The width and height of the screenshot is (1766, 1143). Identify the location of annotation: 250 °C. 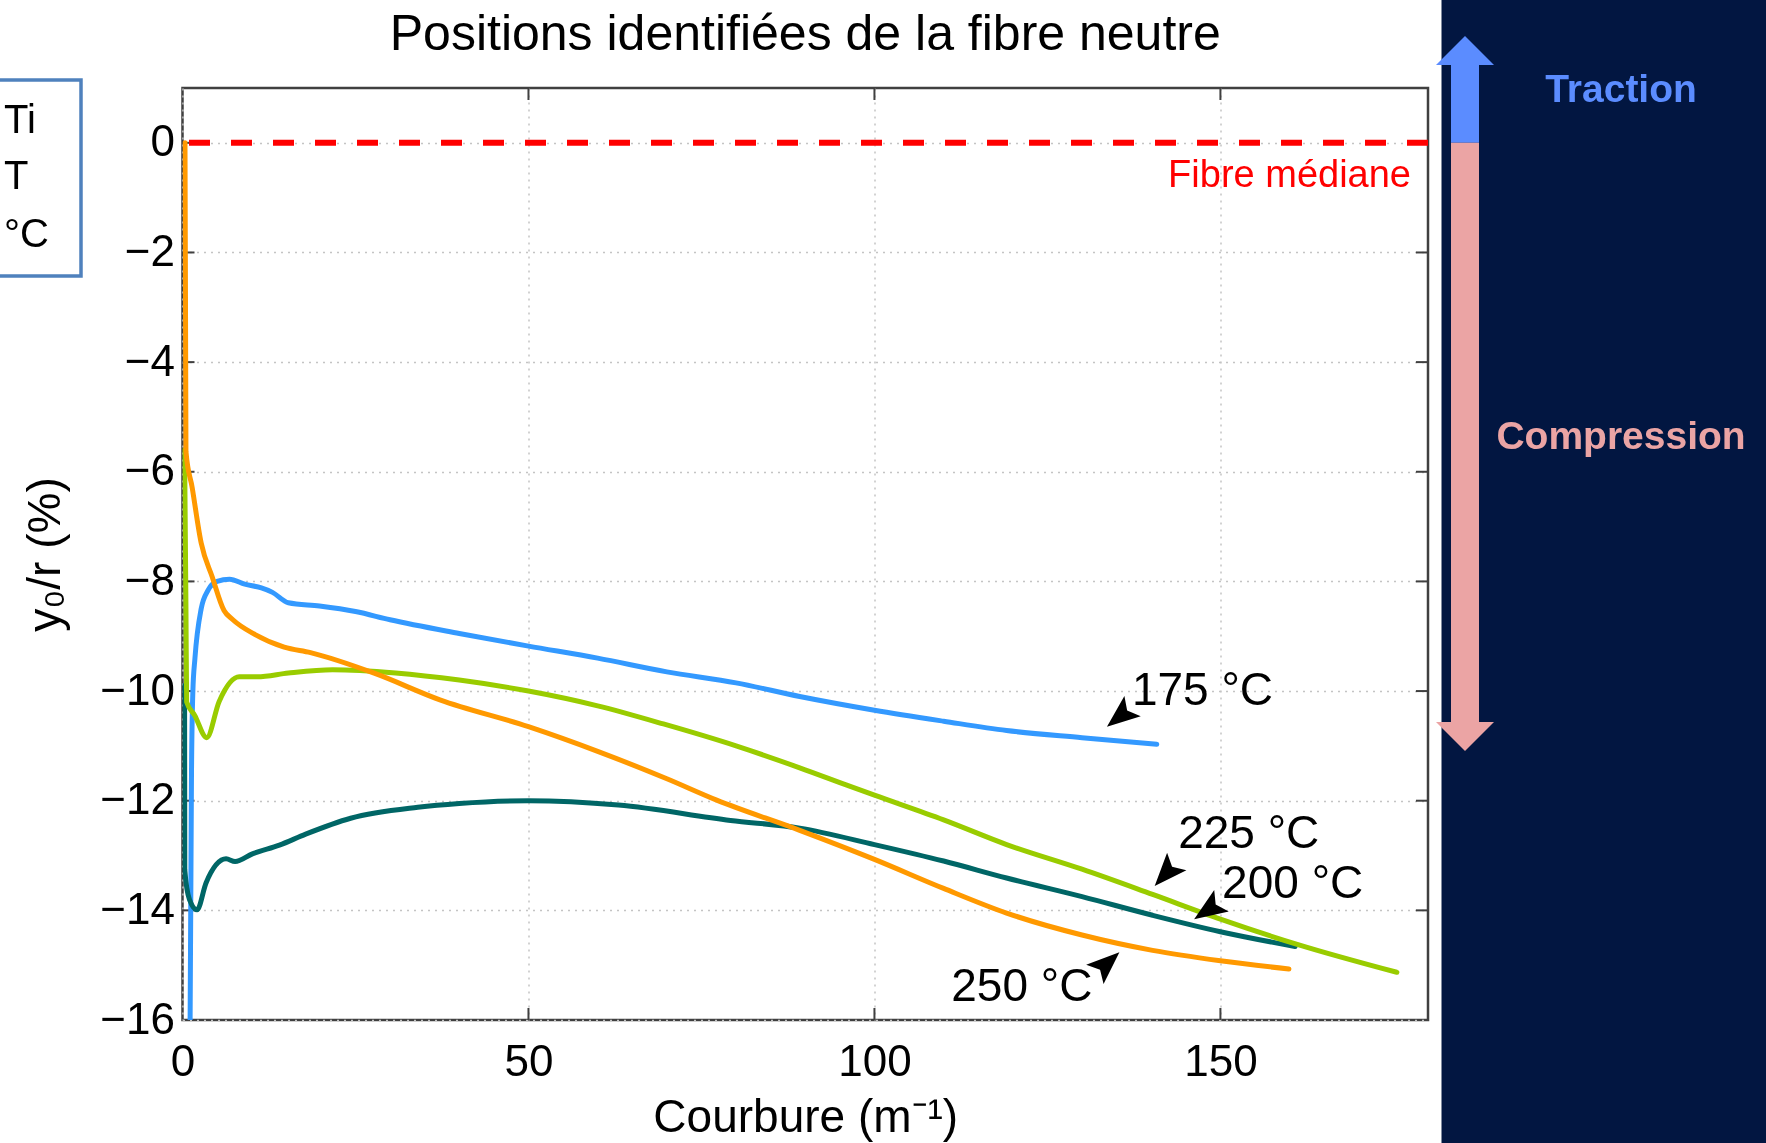
(1022, 985).